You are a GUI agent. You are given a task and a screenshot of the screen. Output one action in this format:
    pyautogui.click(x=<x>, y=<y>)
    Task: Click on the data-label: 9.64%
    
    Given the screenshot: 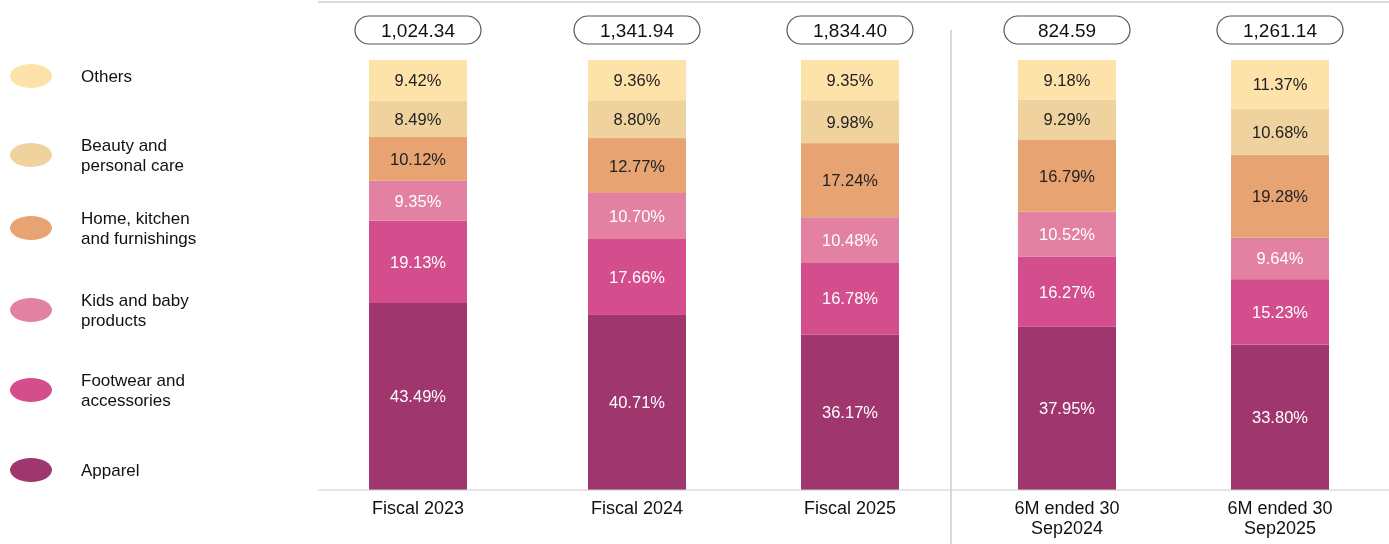 What is the action you would take?
    pyautogui.click(x=1280, y=258)
    